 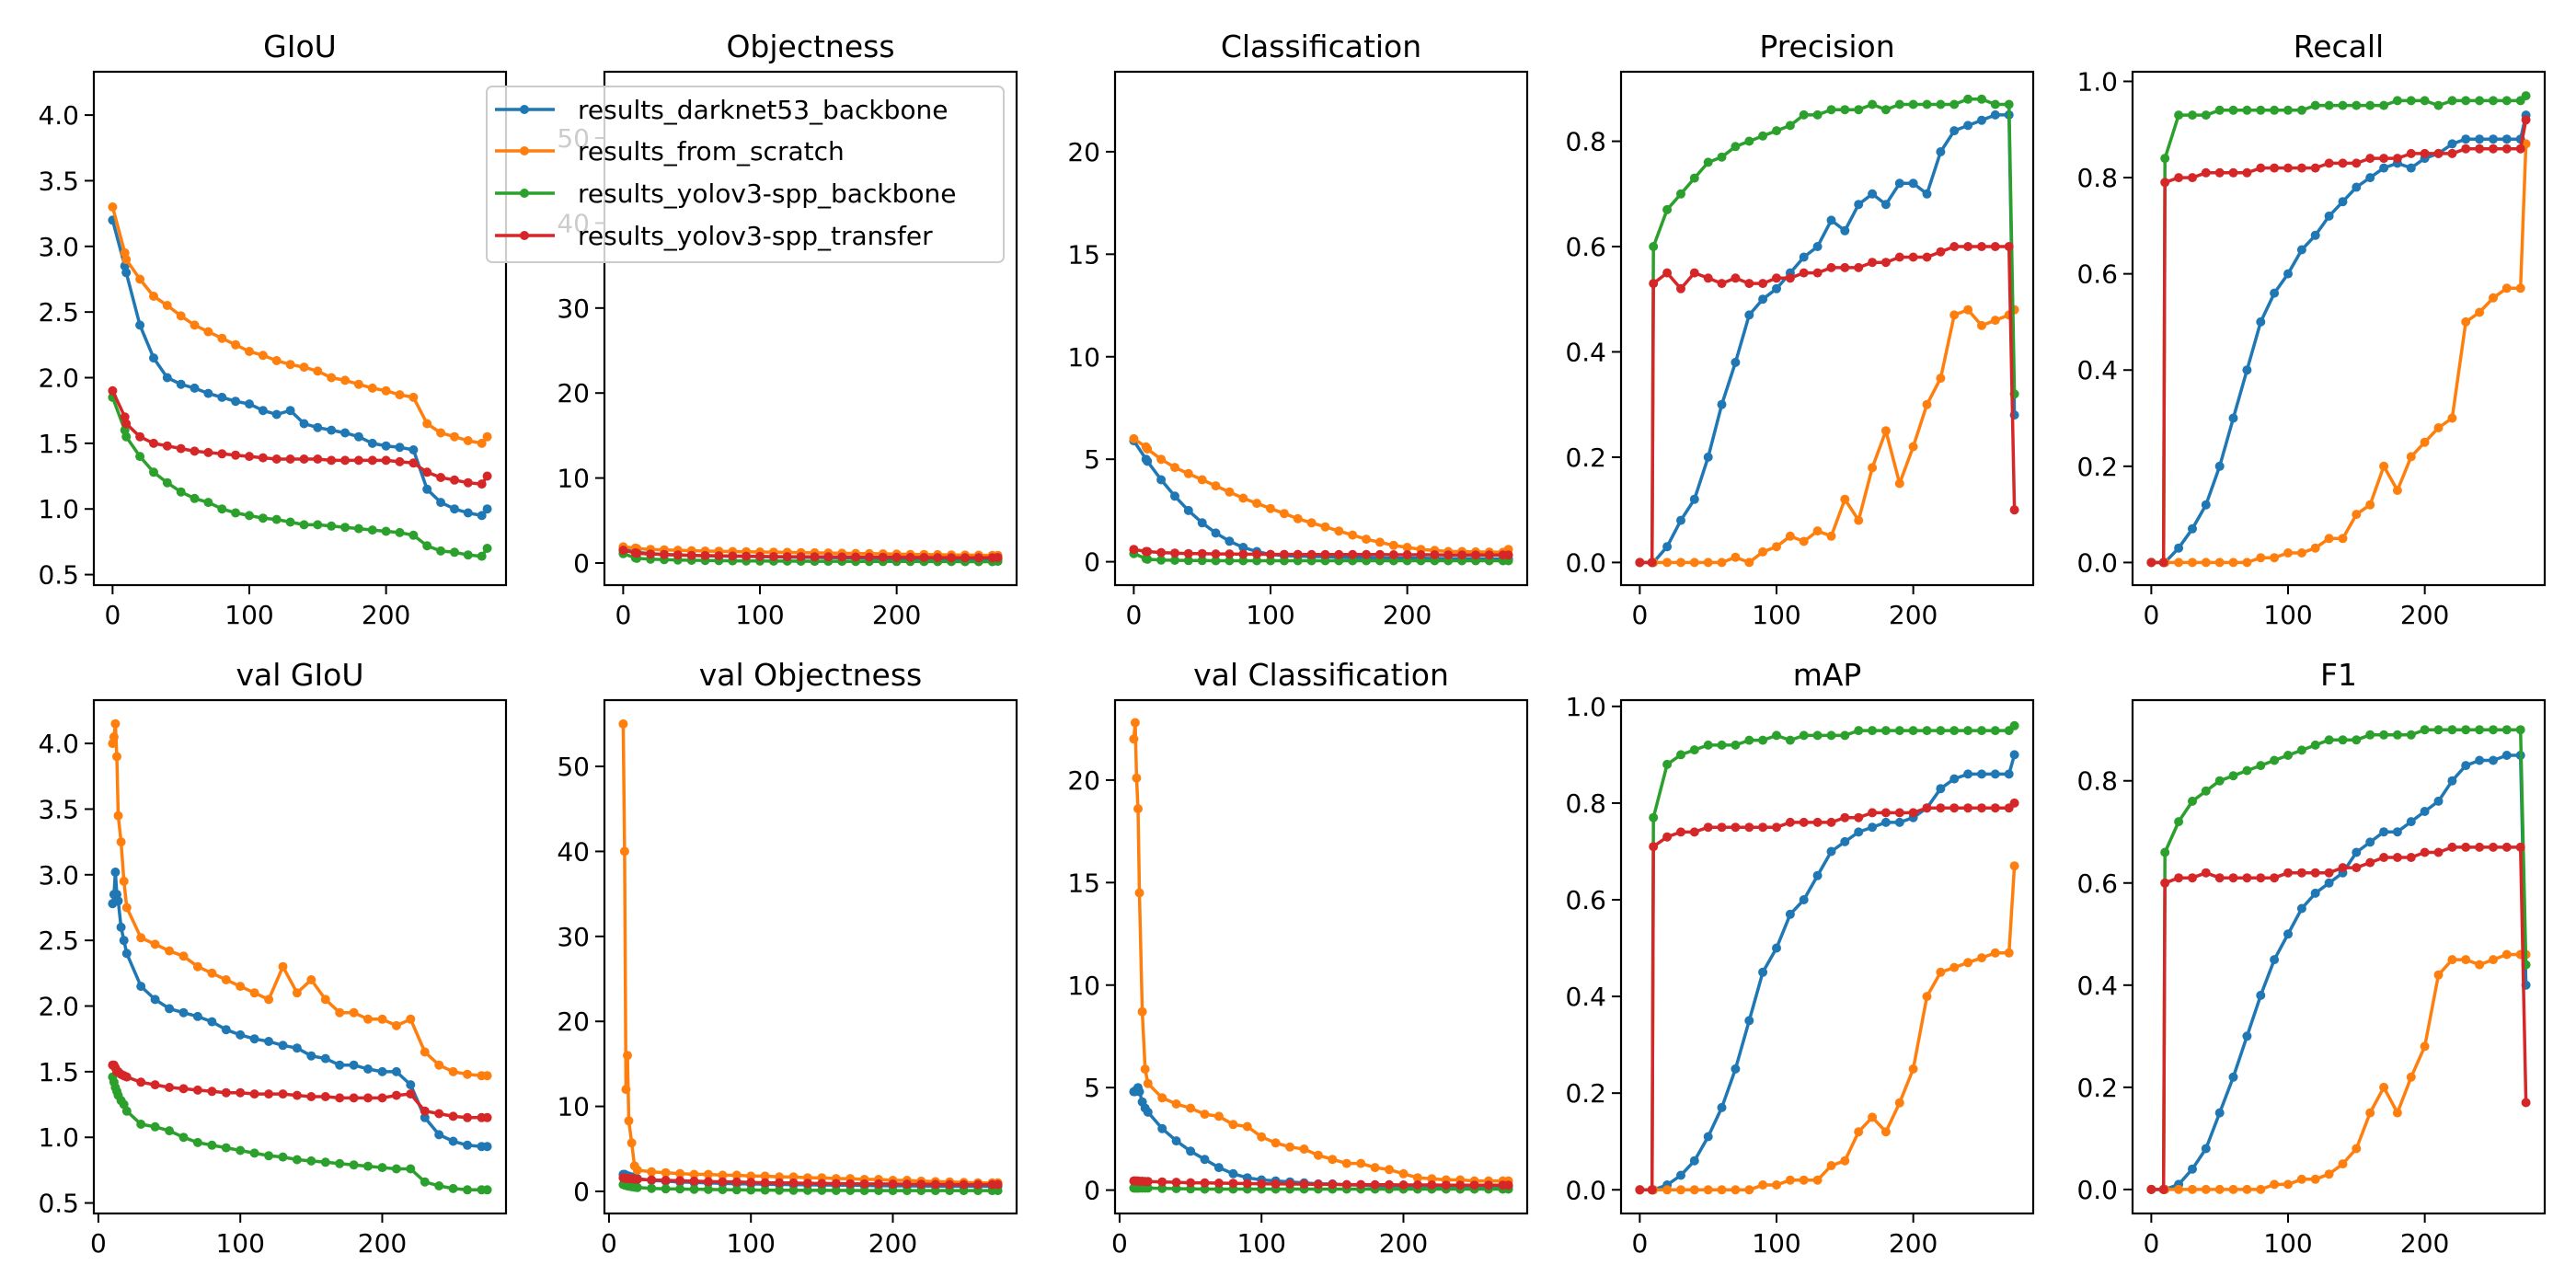 I want to click on axes-frame, so click(x=2339, y=328).